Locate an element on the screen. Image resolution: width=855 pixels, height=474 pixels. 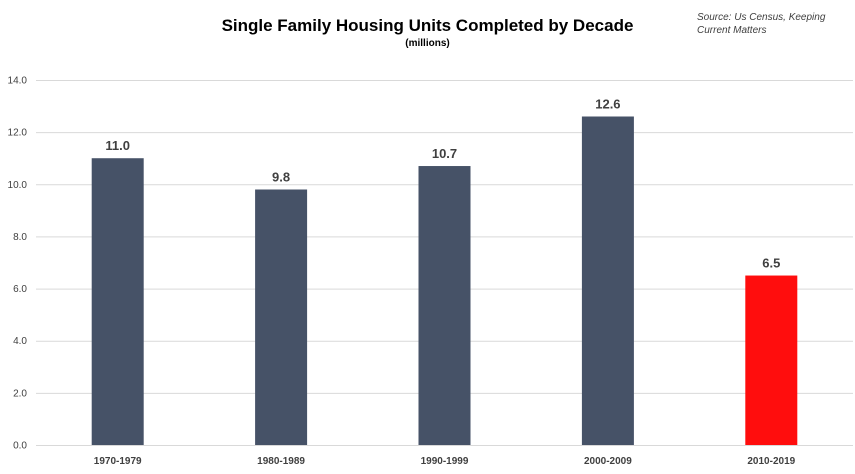
data-label: 12.6 is located at coordinates (607, 104).